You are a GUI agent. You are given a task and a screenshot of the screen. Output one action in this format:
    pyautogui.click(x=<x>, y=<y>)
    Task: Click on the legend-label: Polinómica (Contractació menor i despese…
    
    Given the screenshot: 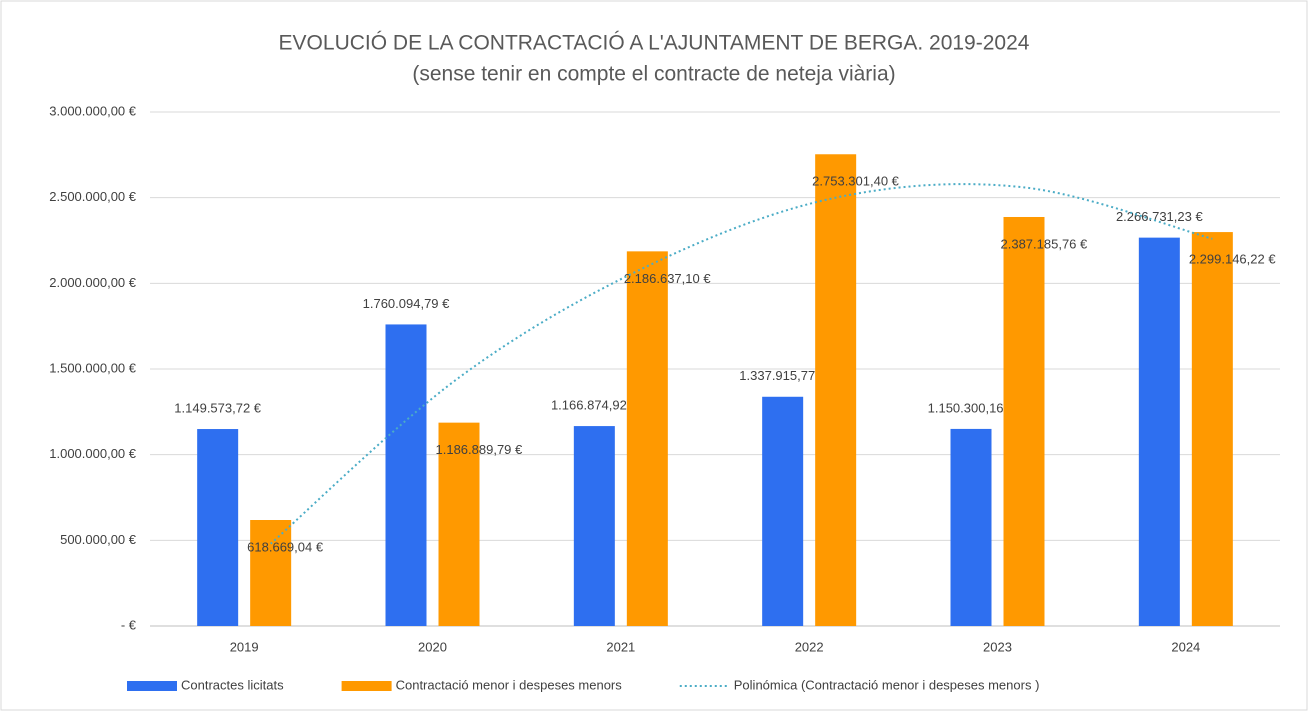 What is the action you would take?
    pyautogui.click(x=887, y=684)
    